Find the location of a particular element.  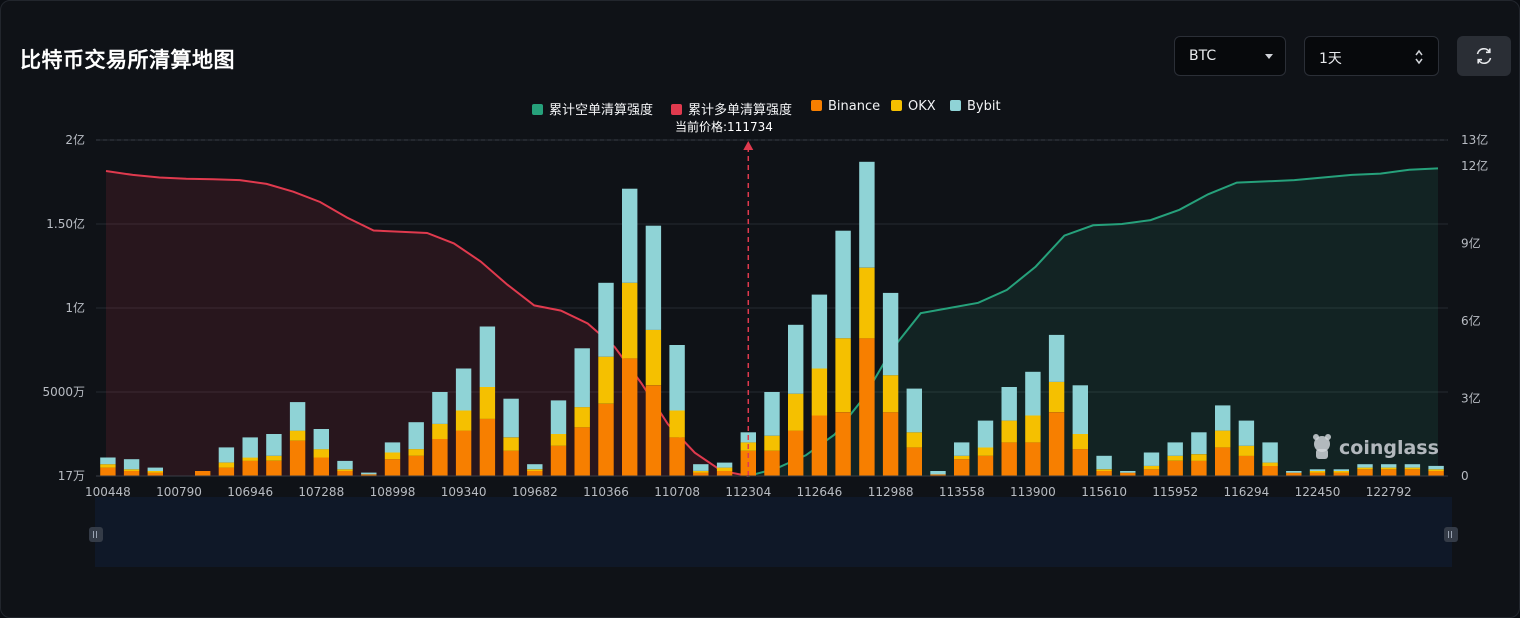

legend-label-okx: OKX is located at coordinates (922, 106).